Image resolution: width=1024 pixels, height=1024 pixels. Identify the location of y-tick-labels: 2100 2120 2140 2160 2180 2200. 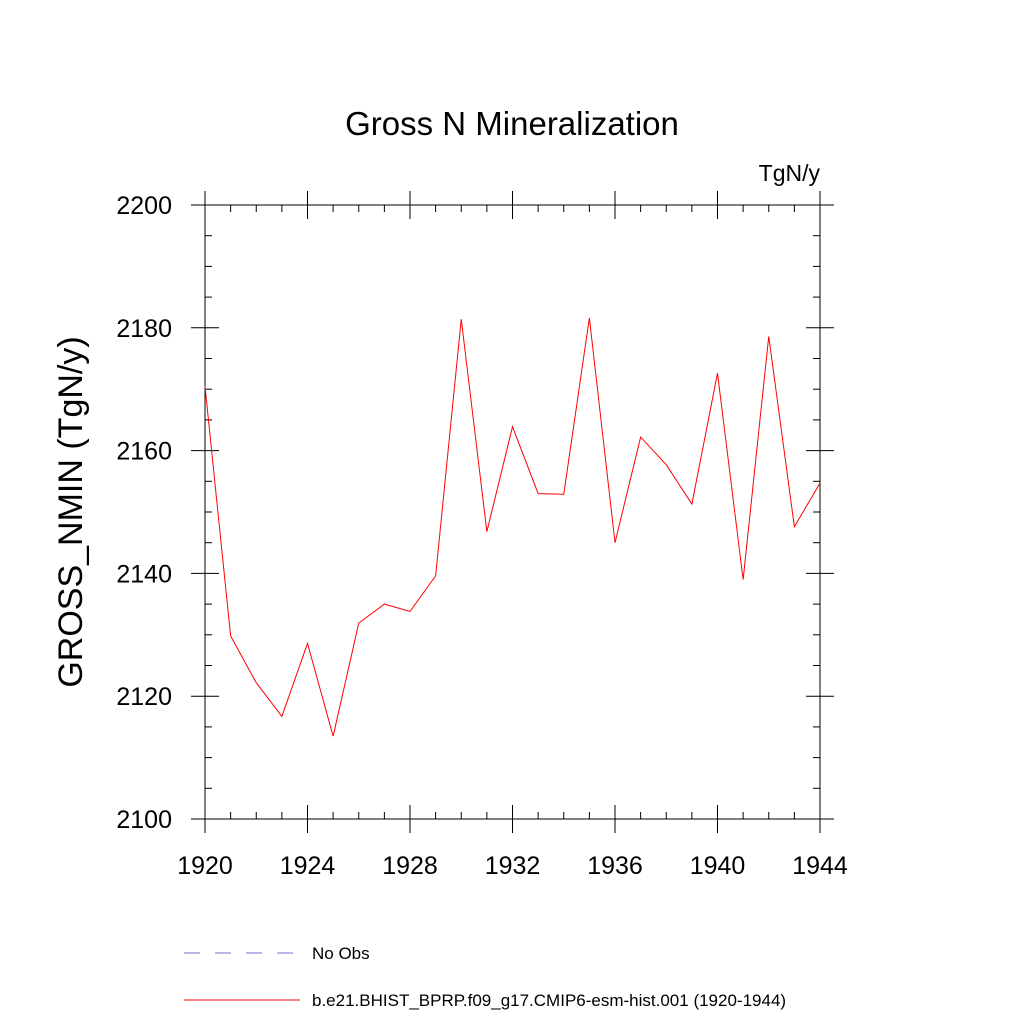
(144, 513).